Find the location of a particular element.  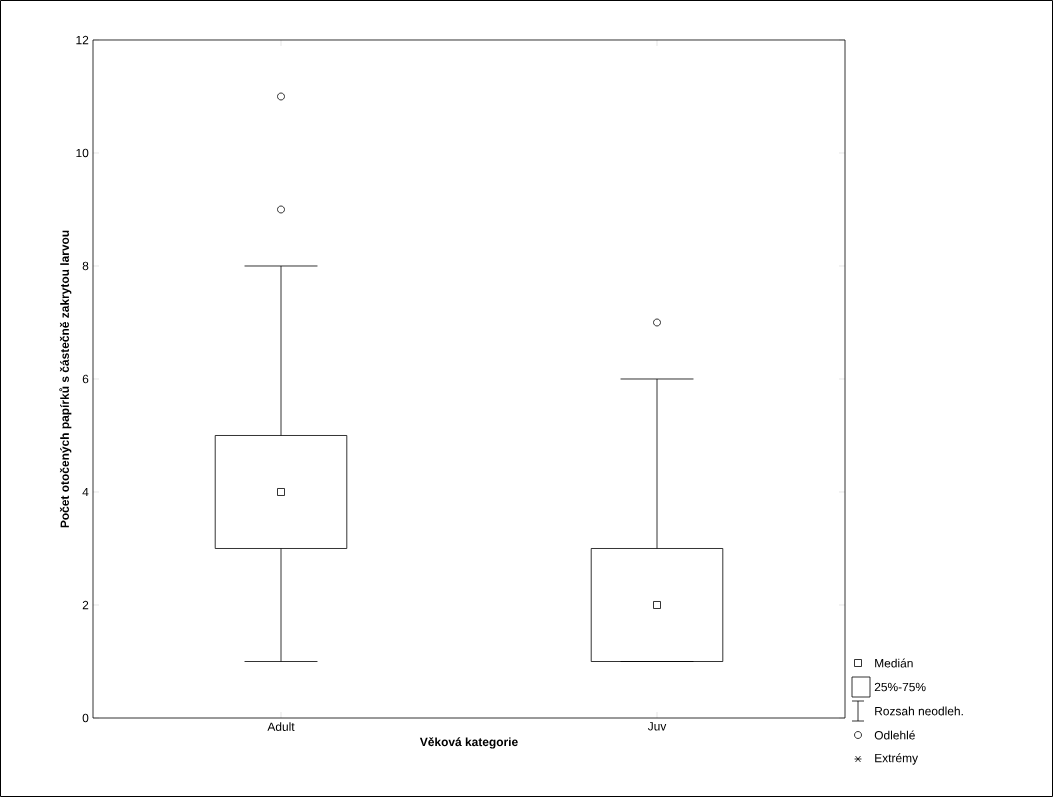

y-tick-label: 8 is located at coordinates (85, 266).